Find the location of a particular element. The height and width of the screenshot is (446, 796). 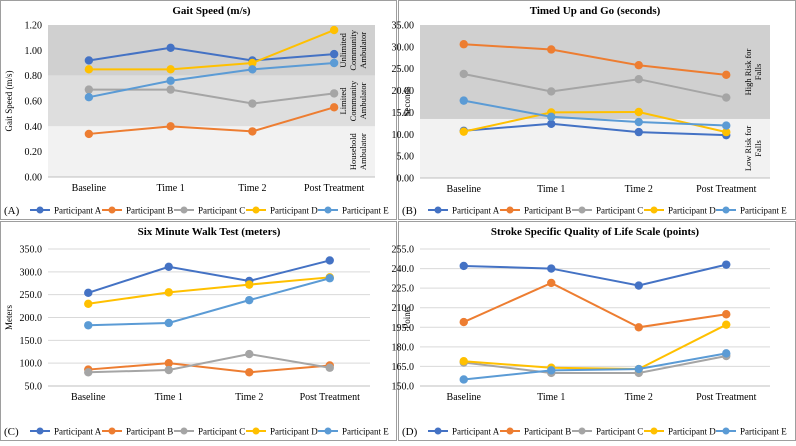

band-label: Low Risk forFalls is located at coordinates (753, 149).